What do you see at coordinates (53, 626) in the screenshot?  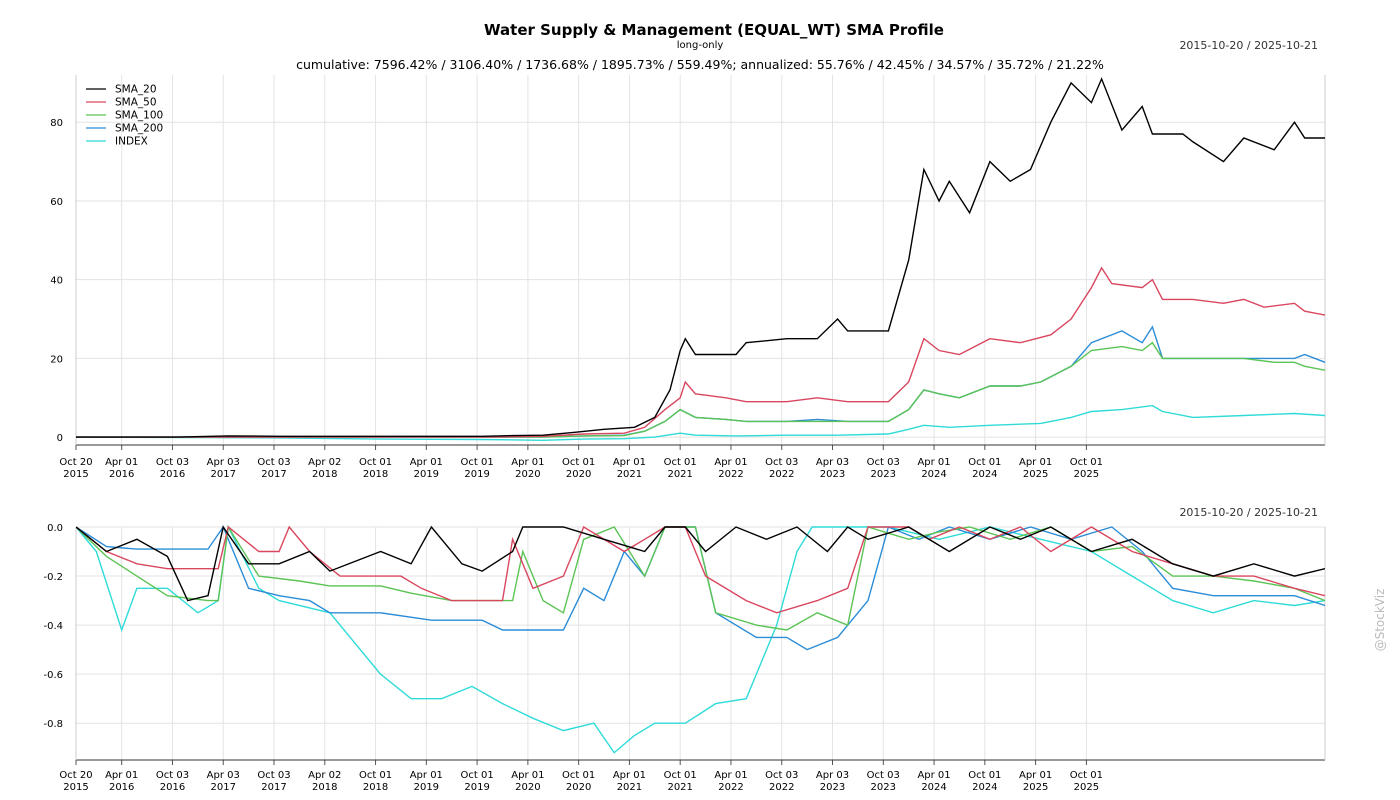 I see `y-tick-label: -0.4` at bounding box center [53, 626].